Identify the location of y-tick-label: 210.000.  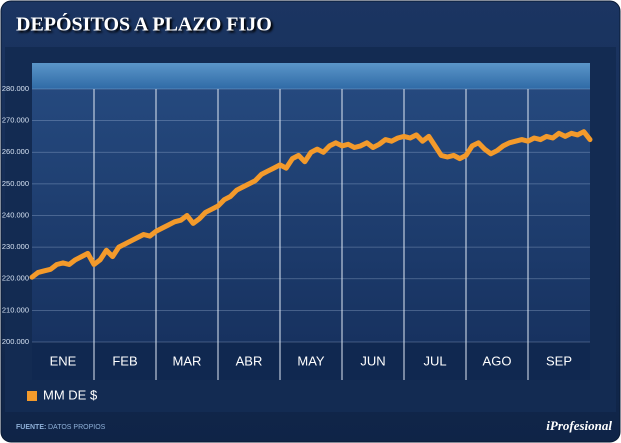
(15, 309).